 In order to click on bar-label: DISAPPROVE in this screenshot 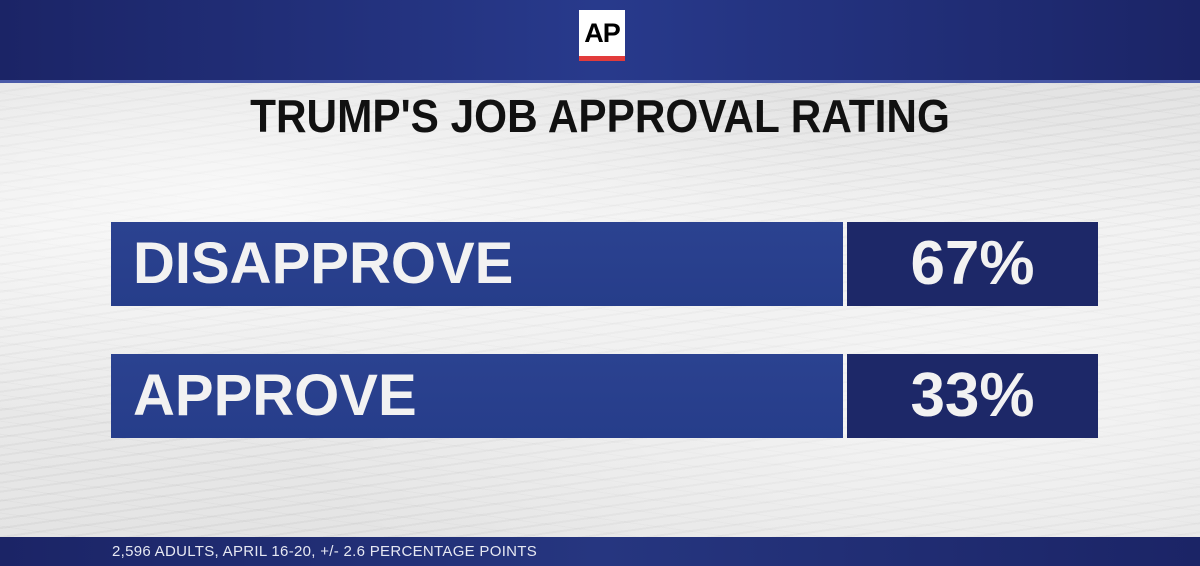, I will do `click(323, 263)`.